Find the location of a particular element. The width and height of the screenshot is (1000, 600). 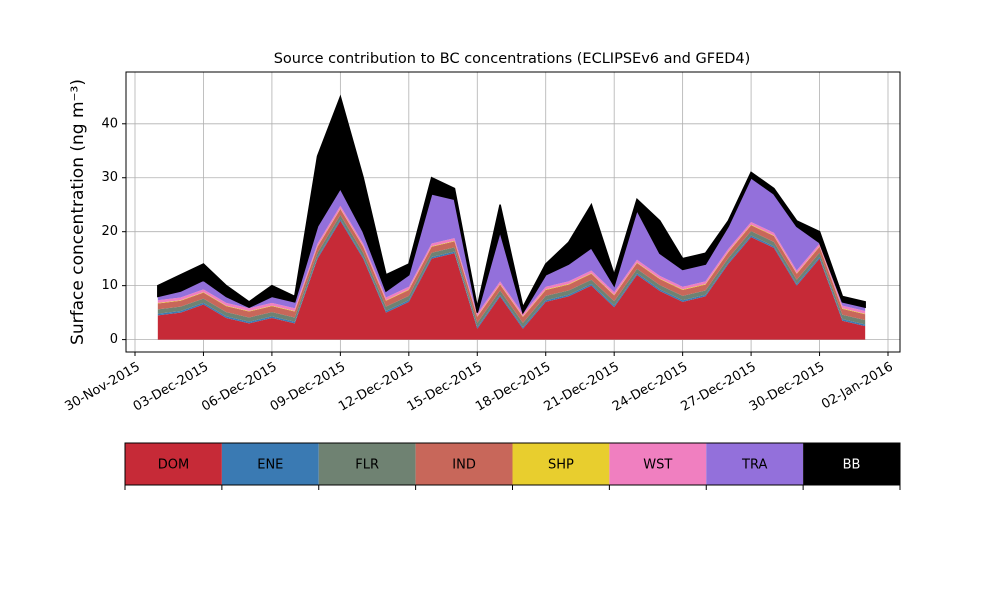

x-tick-label: 27-Dec-2015 is located at coordinates (718, 387).